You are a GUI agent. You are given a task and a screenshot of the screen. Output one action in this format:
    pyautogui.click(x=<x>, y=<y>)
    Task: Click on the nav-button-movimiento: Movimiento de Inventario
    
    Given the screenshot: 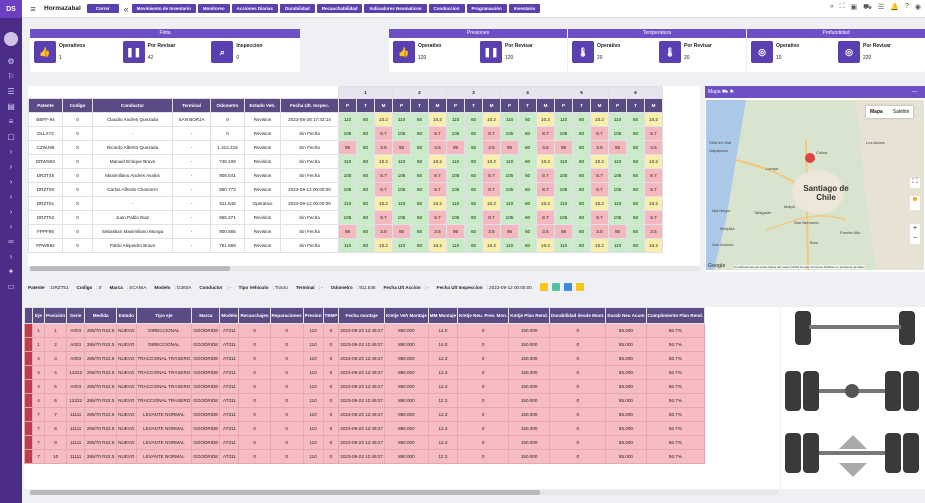 What is the action you would take?
    pyautogui.click(x=163, y=8)
    